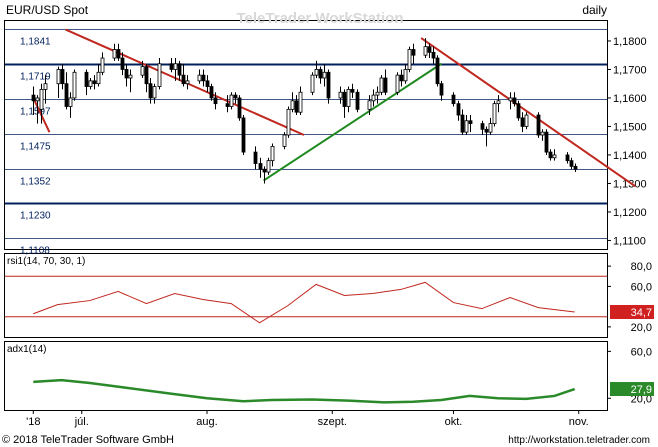 This screenshot has width=658, height=447. I want to click on price-tick-label: 1,1300, so click(630, 184).